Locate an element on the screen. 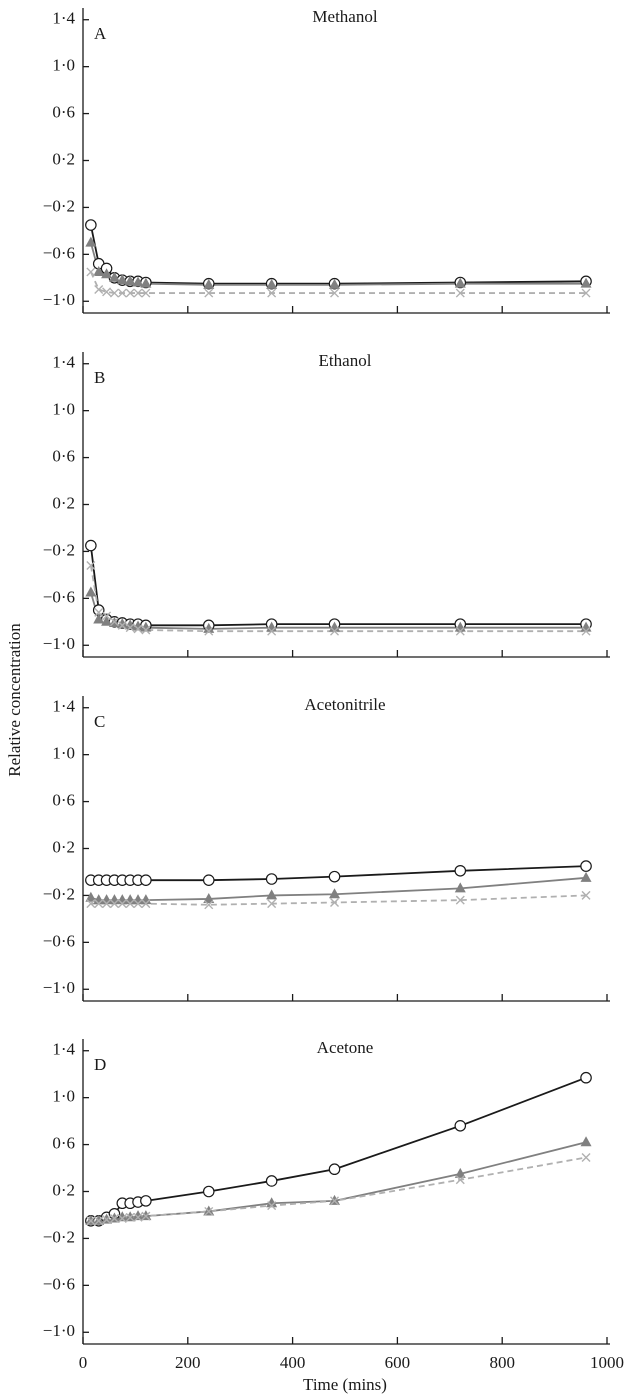 The width and height of the screenshot is (630, 1399). panel-title: Acetonitrile is located at coordinates (344, 704).